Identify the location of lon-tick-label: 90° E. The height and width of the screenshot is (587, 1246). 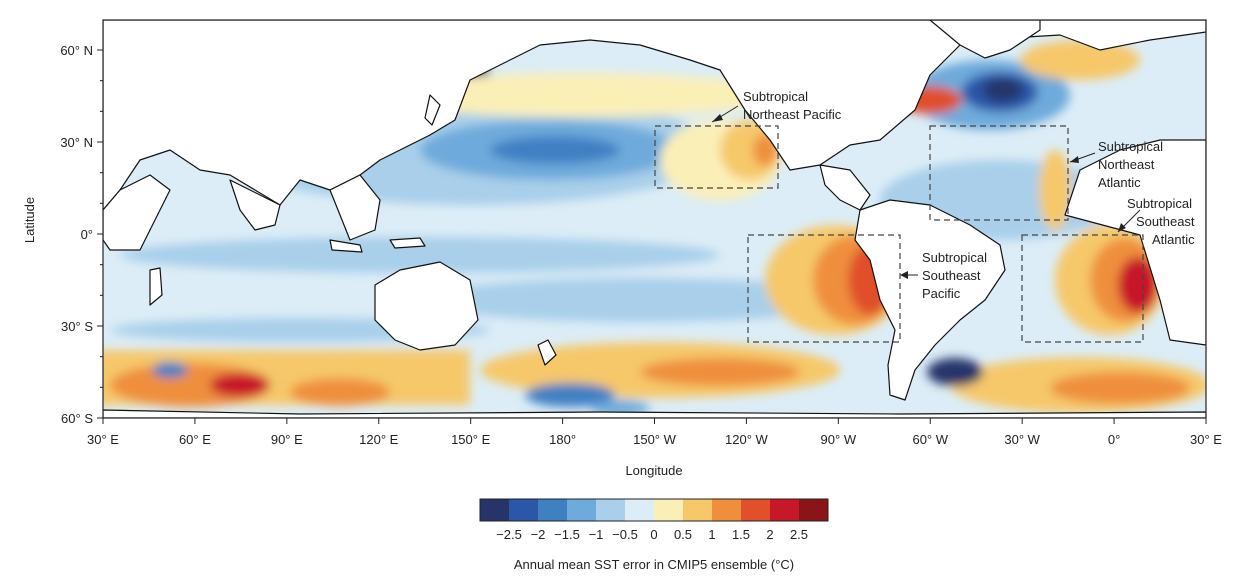
(287, 439).